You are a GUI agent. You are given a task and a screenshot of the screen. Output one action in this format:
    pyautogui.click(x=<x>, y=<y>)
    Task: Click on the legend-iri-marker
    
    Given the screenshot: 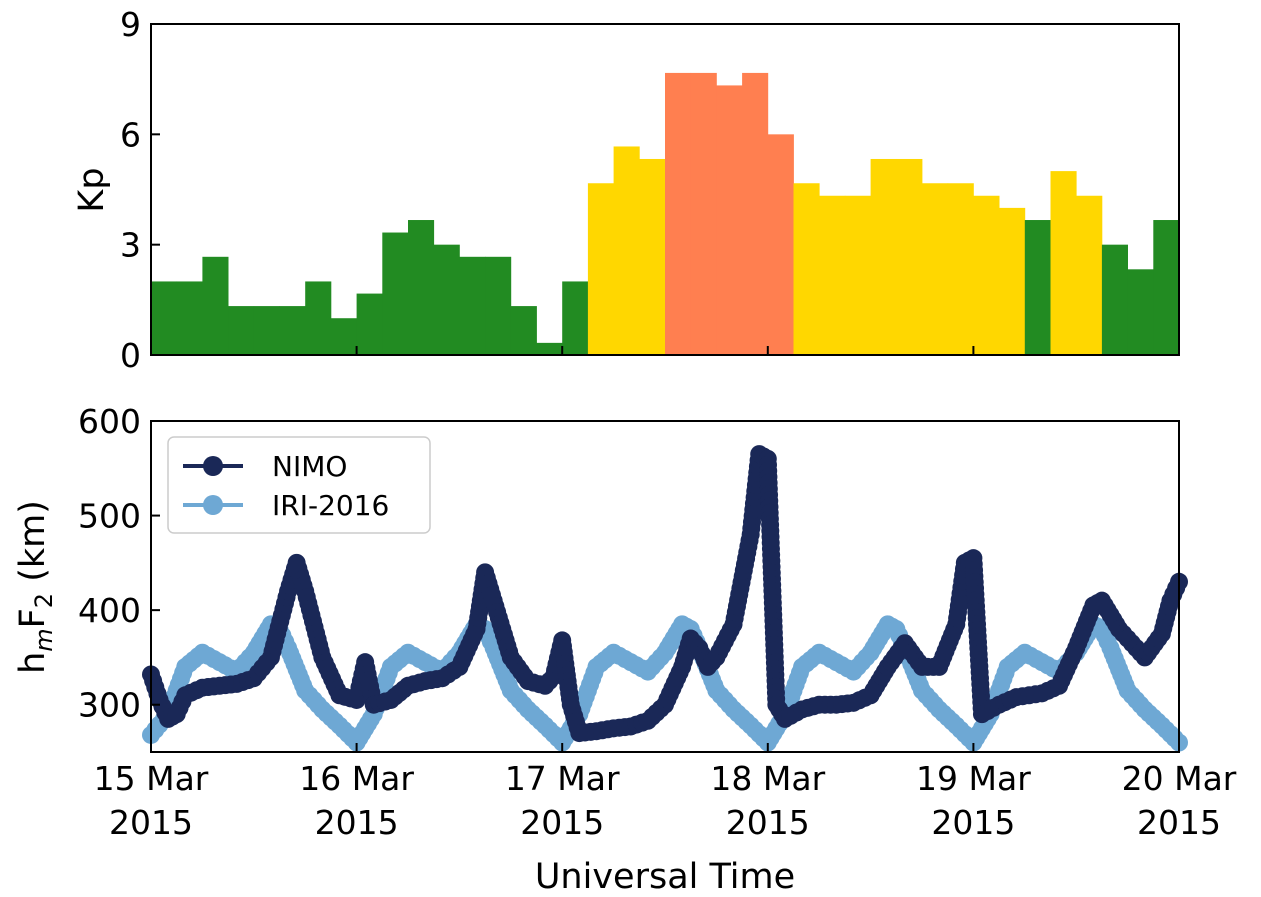 What is the action you would take?
    pyautogui.click(x=213, y=505)
    